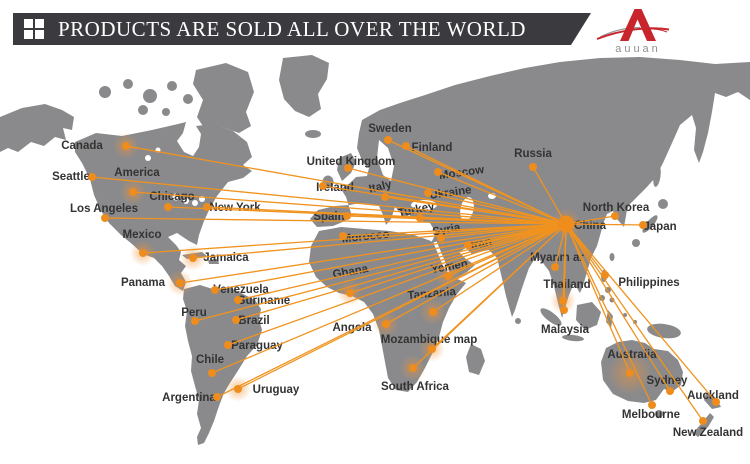  I want to click on map-label-peru: Peru, so click(194, 313).